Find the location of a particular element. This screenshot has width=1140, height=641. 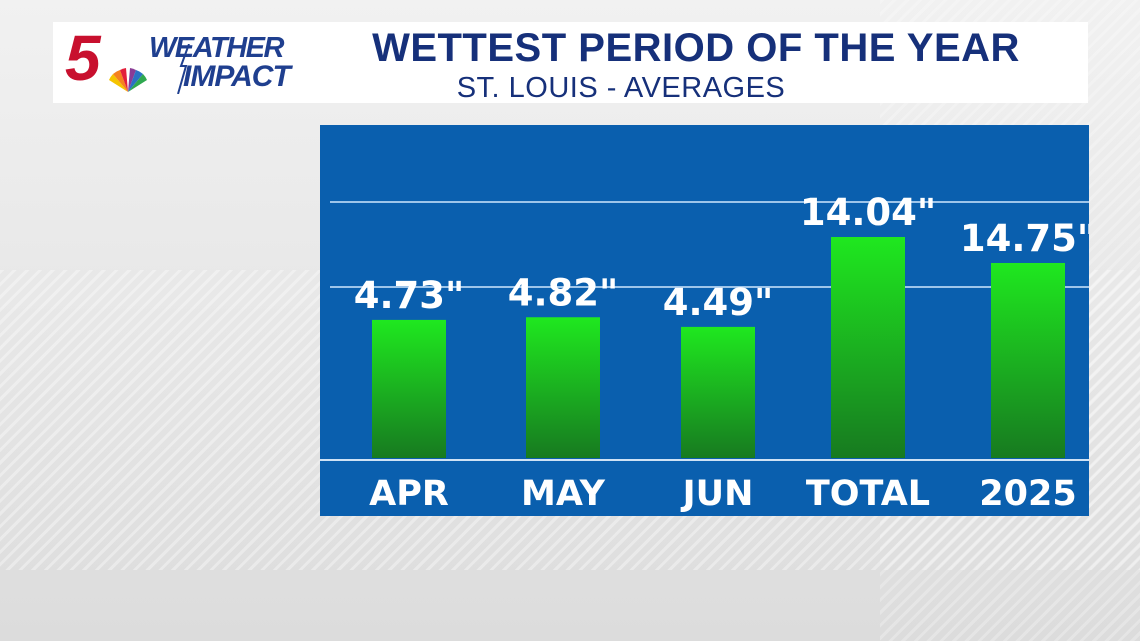

category-label: 2025 is located at coordinates (1027, 494).